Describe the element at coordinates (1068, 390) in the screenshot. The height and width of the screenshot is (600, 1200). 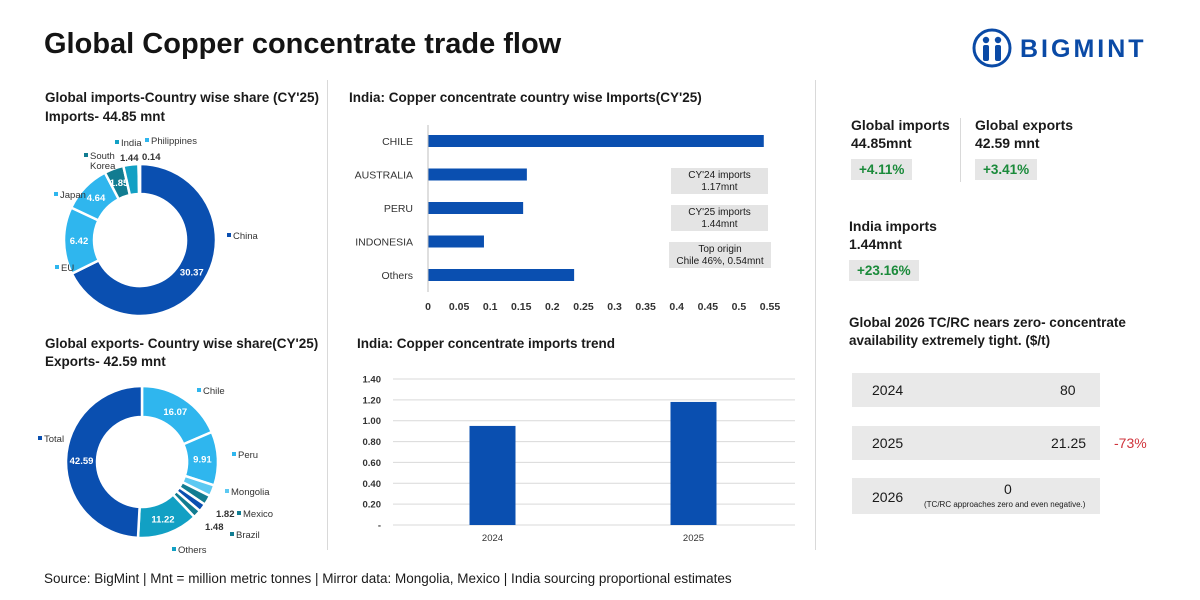
I see `tcrc-value: 80` at that location.